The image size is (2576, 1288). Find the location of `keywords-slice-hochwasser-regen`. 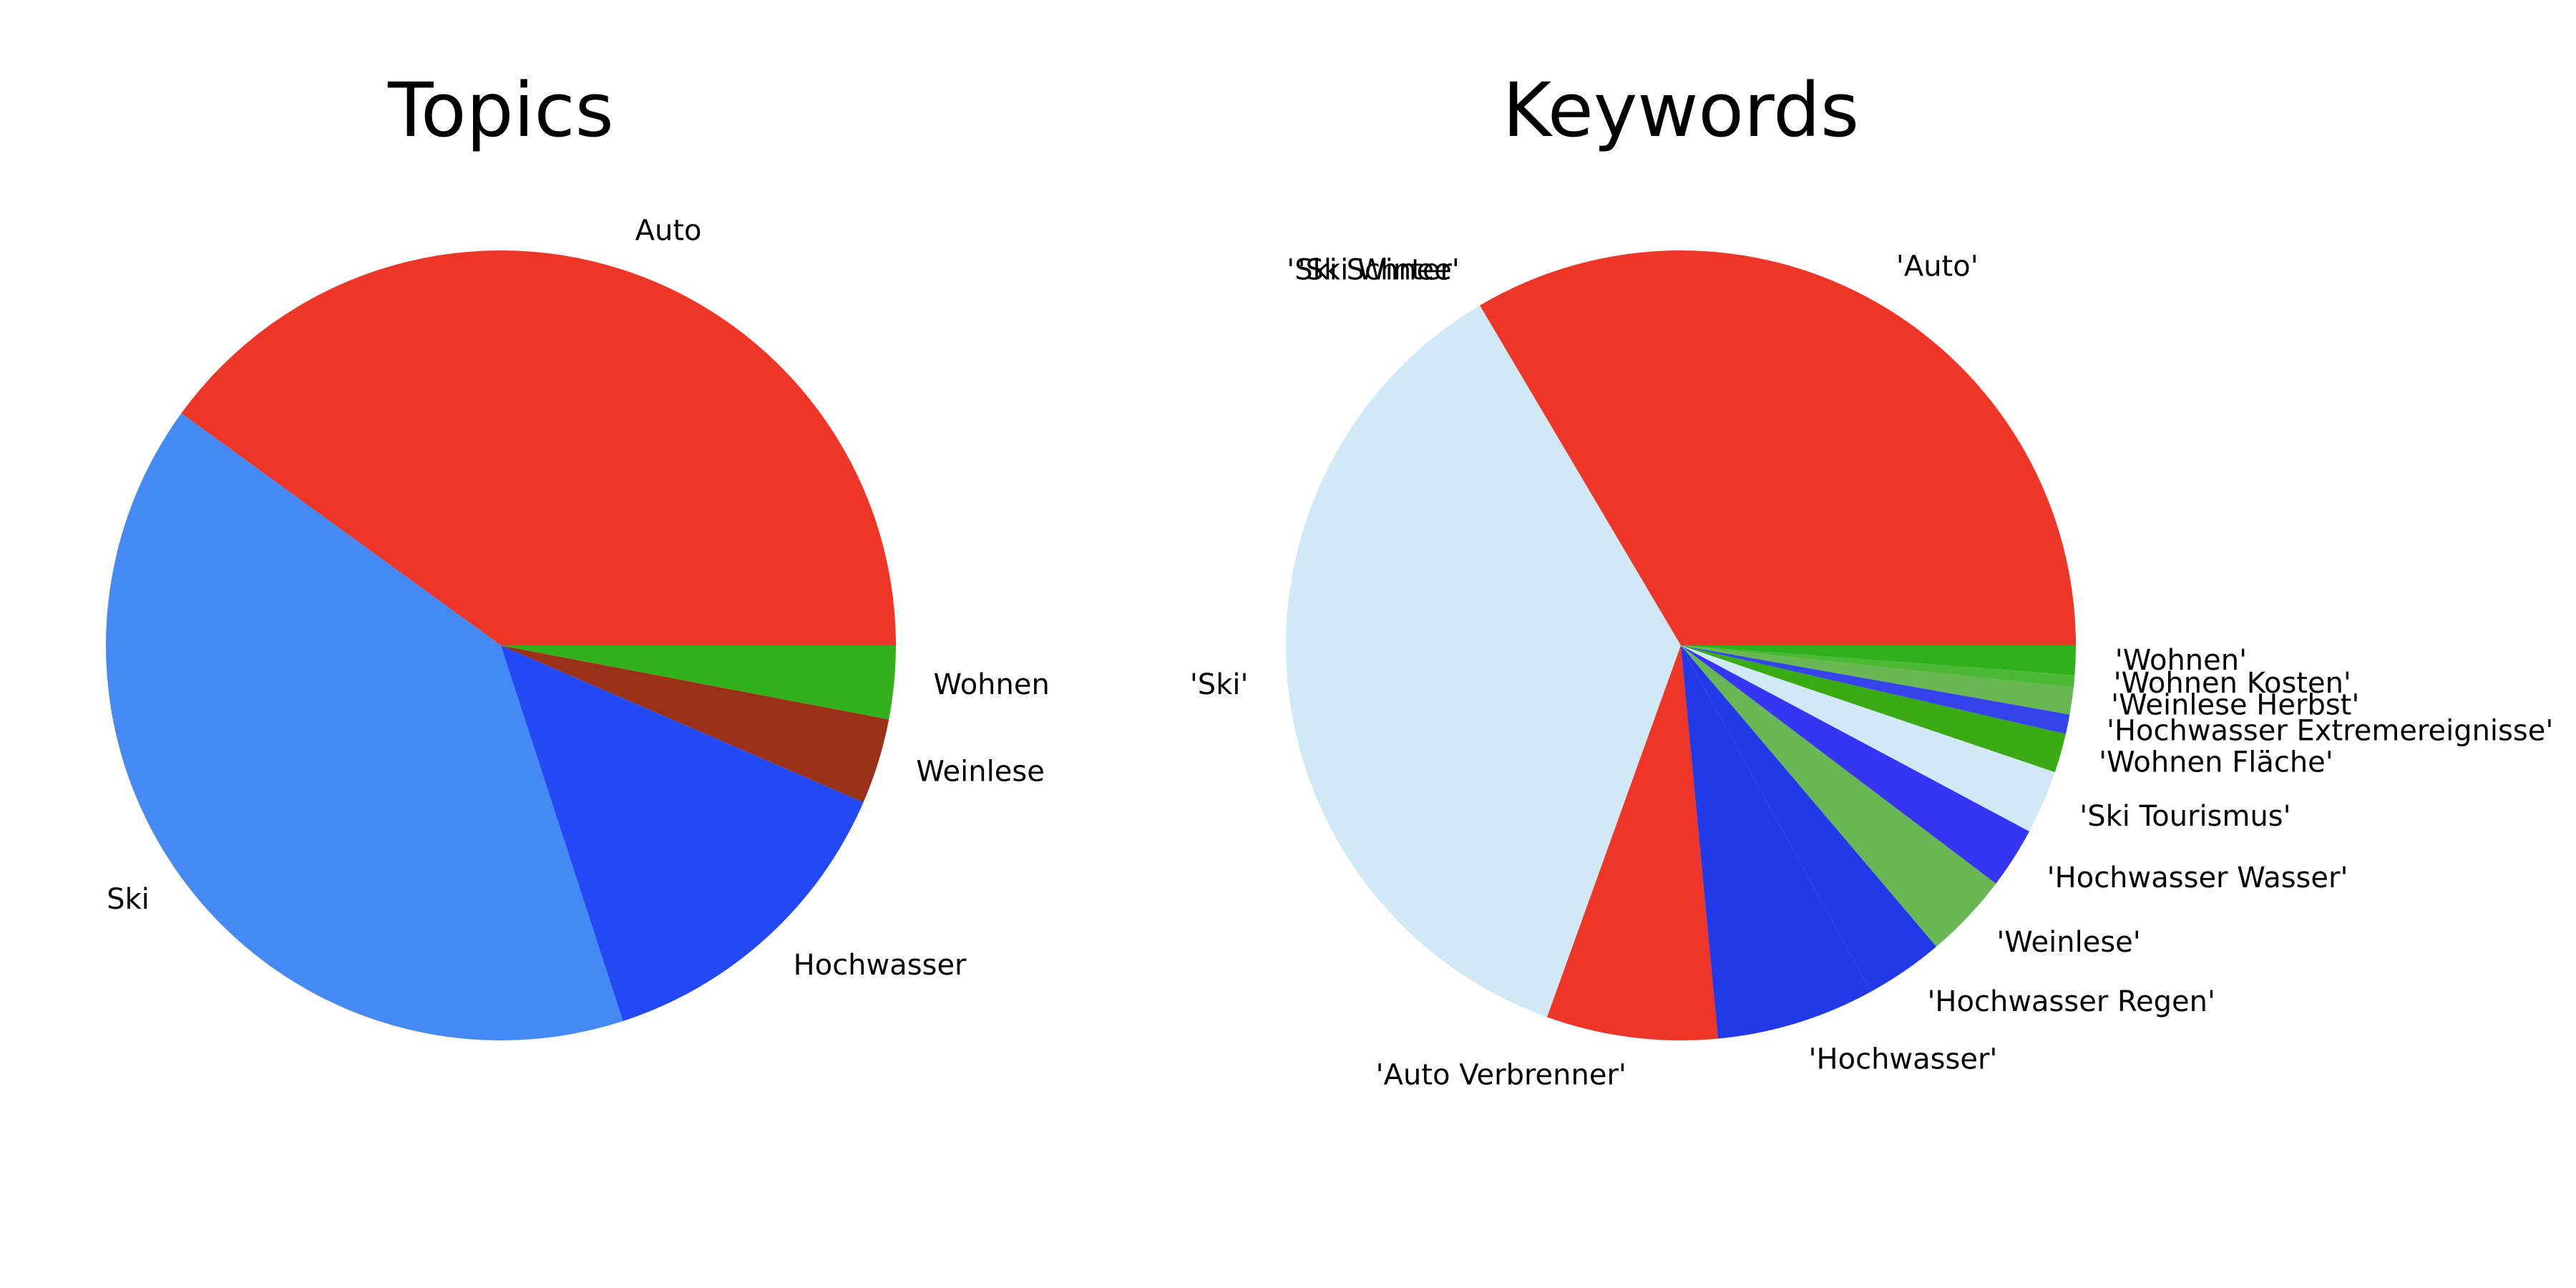

keywords-slice-hochwasser-regen is located at coordinates (1809, 818).